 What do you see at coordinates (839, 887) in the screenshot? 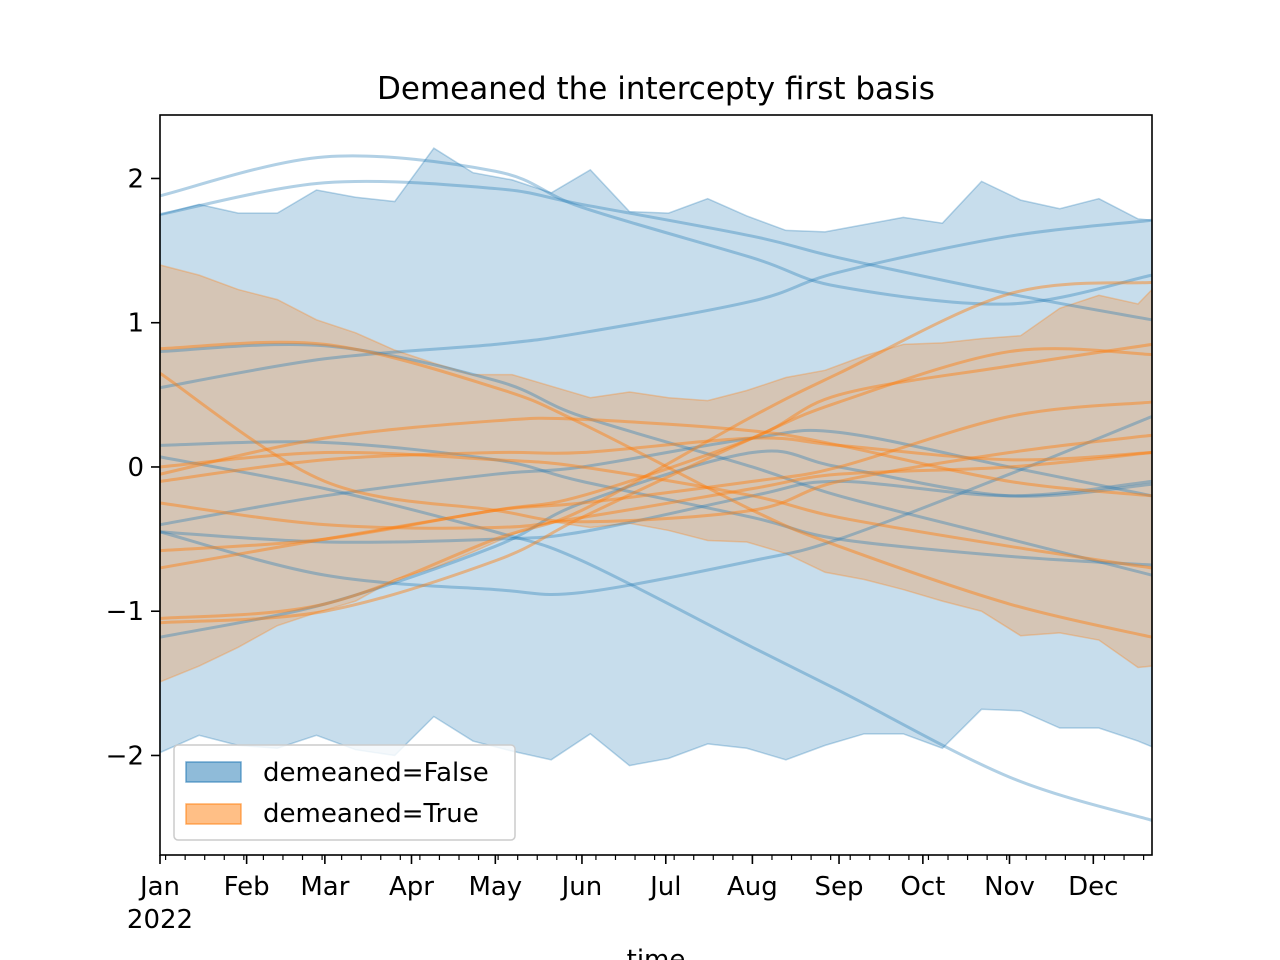
I see `x-tick-label: Sep` at bounding box center [839, 887].